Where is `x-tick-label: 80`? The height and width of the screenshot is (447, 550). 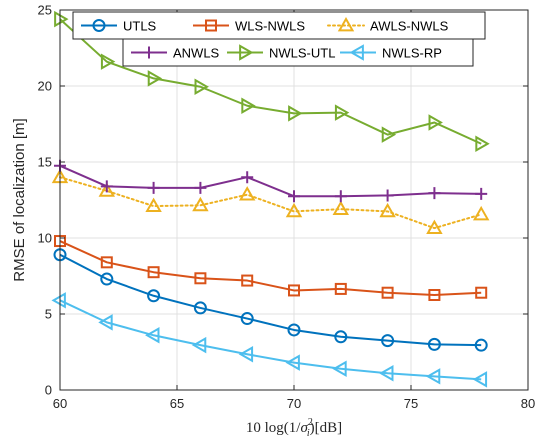 x-tick-label: 80 is located at coordinates (528, 403).